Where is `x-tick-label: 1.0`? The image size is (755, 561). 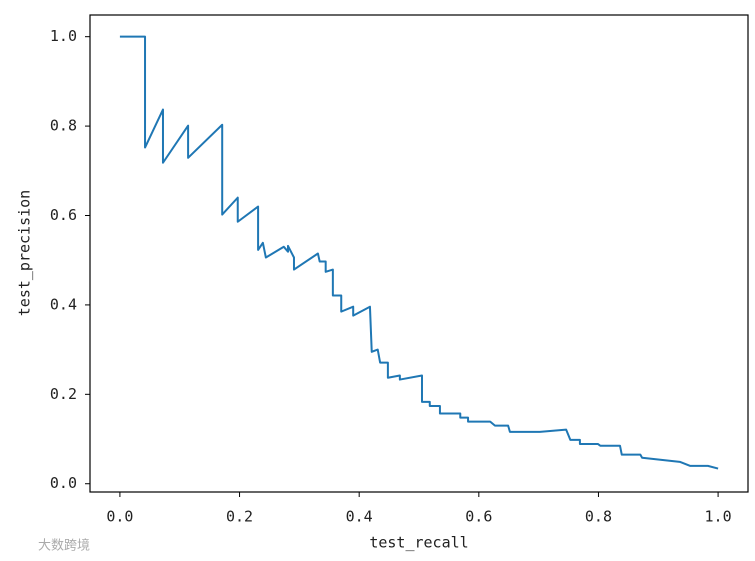
x-tick-label: 1.0 is located at coordinates (718, 517).